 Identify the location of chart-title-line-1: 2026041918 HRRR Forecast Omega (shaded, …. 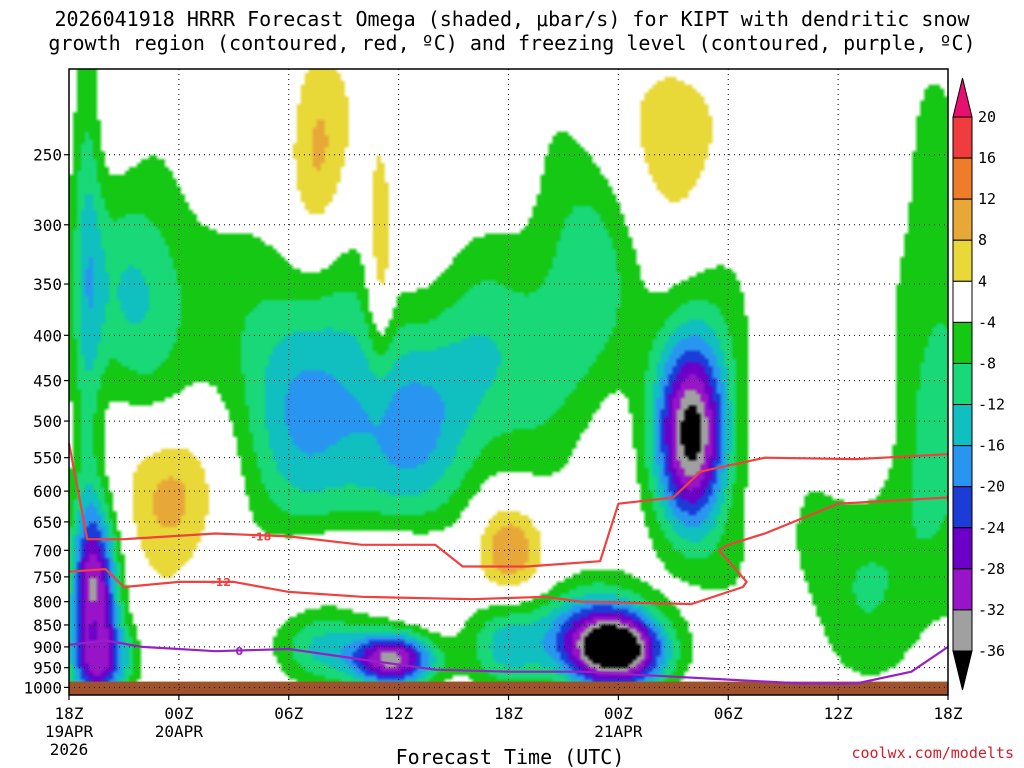
(512, 19).